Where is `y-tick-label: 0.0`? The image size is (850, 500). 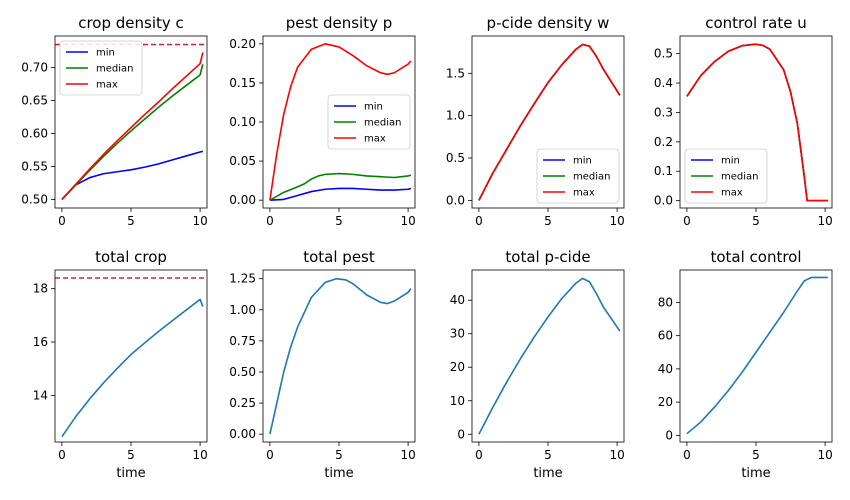
y-tick-label: 0.0 is located at coordinates (455, 200).